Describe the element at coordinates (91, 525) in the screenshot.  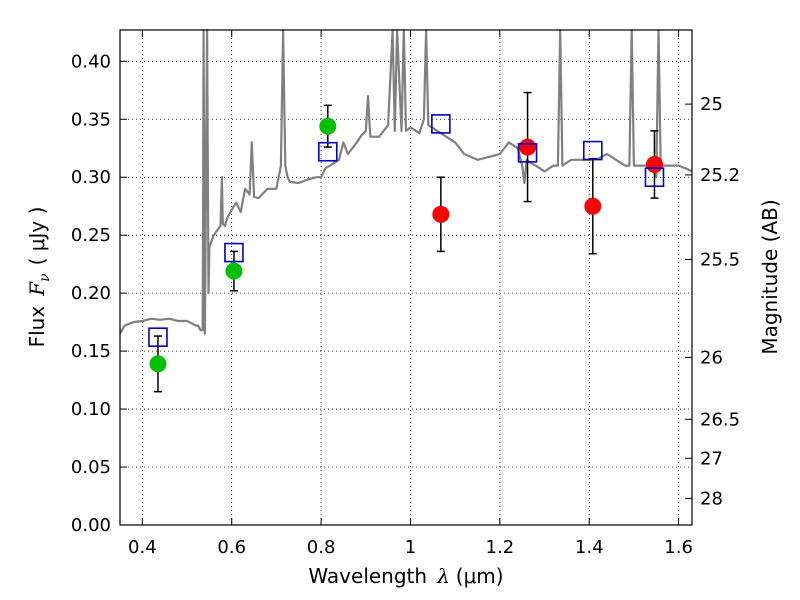
I see `y-tick-label: 0.00` at that location.